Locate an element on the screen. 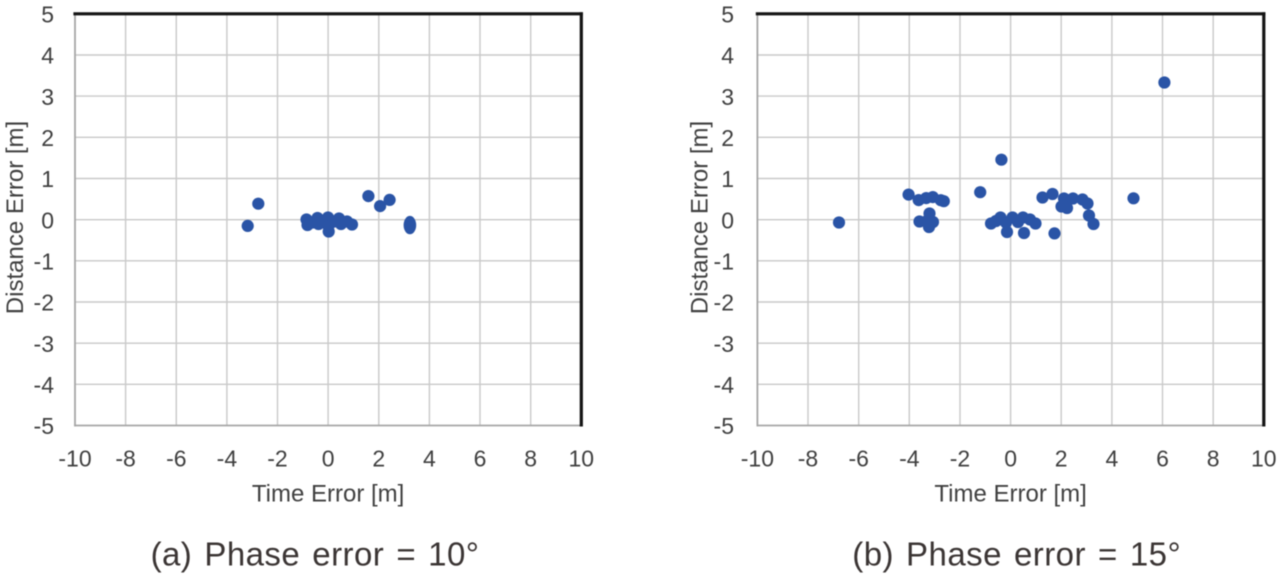  svg-text: (b) Phase error = 15° is located at coordinates (1016, 554).